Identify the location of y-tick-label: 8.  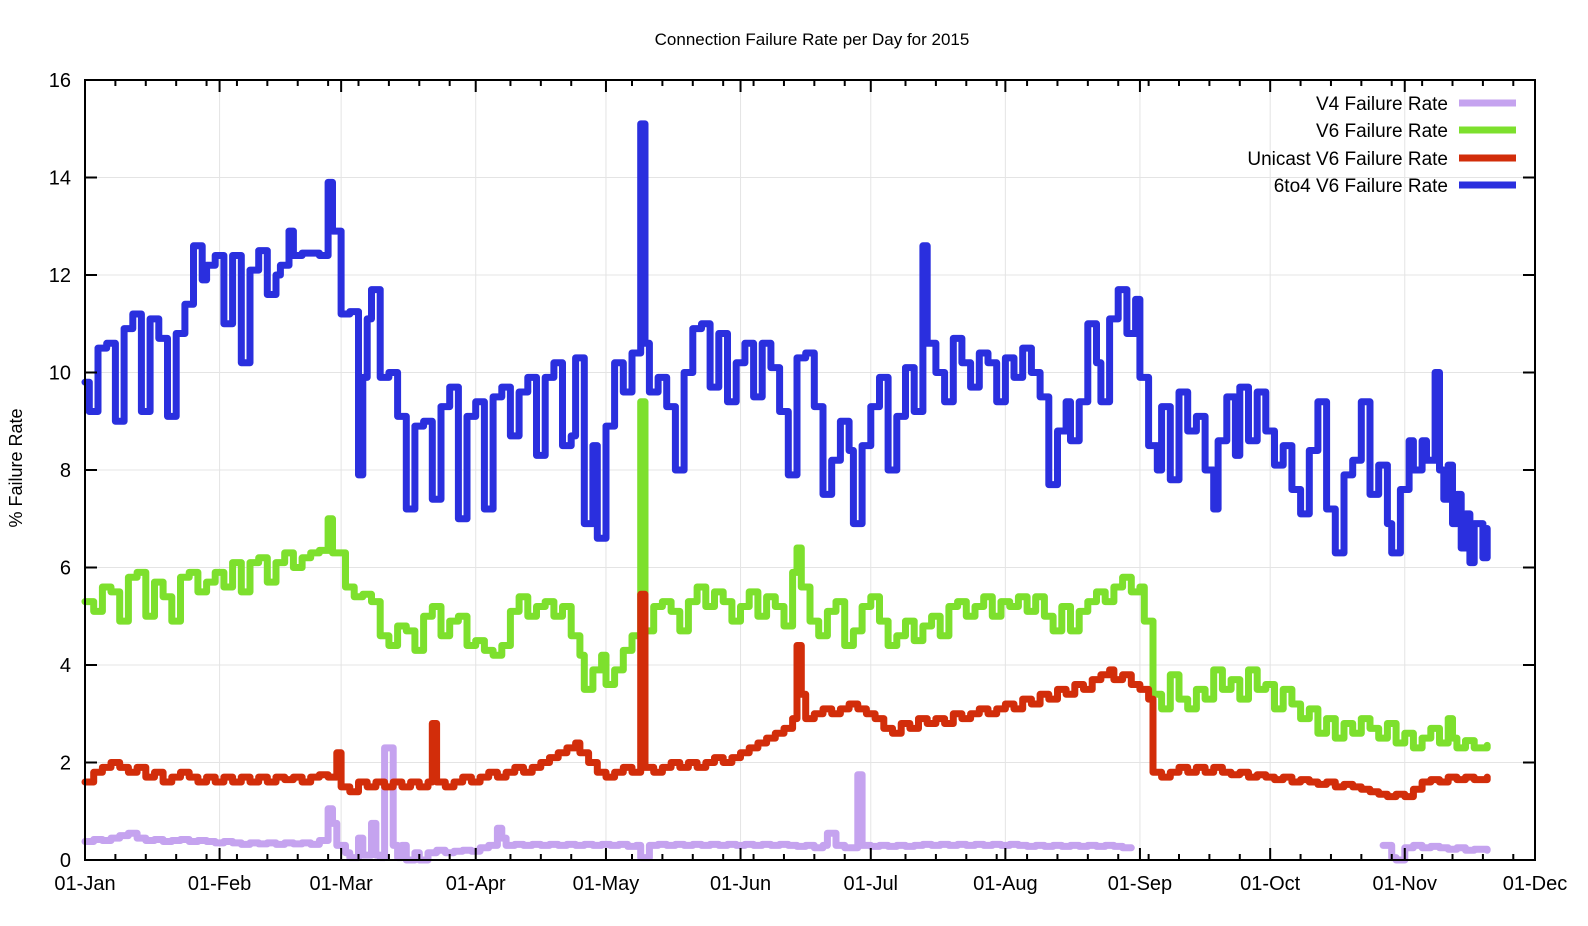
(65, 471).